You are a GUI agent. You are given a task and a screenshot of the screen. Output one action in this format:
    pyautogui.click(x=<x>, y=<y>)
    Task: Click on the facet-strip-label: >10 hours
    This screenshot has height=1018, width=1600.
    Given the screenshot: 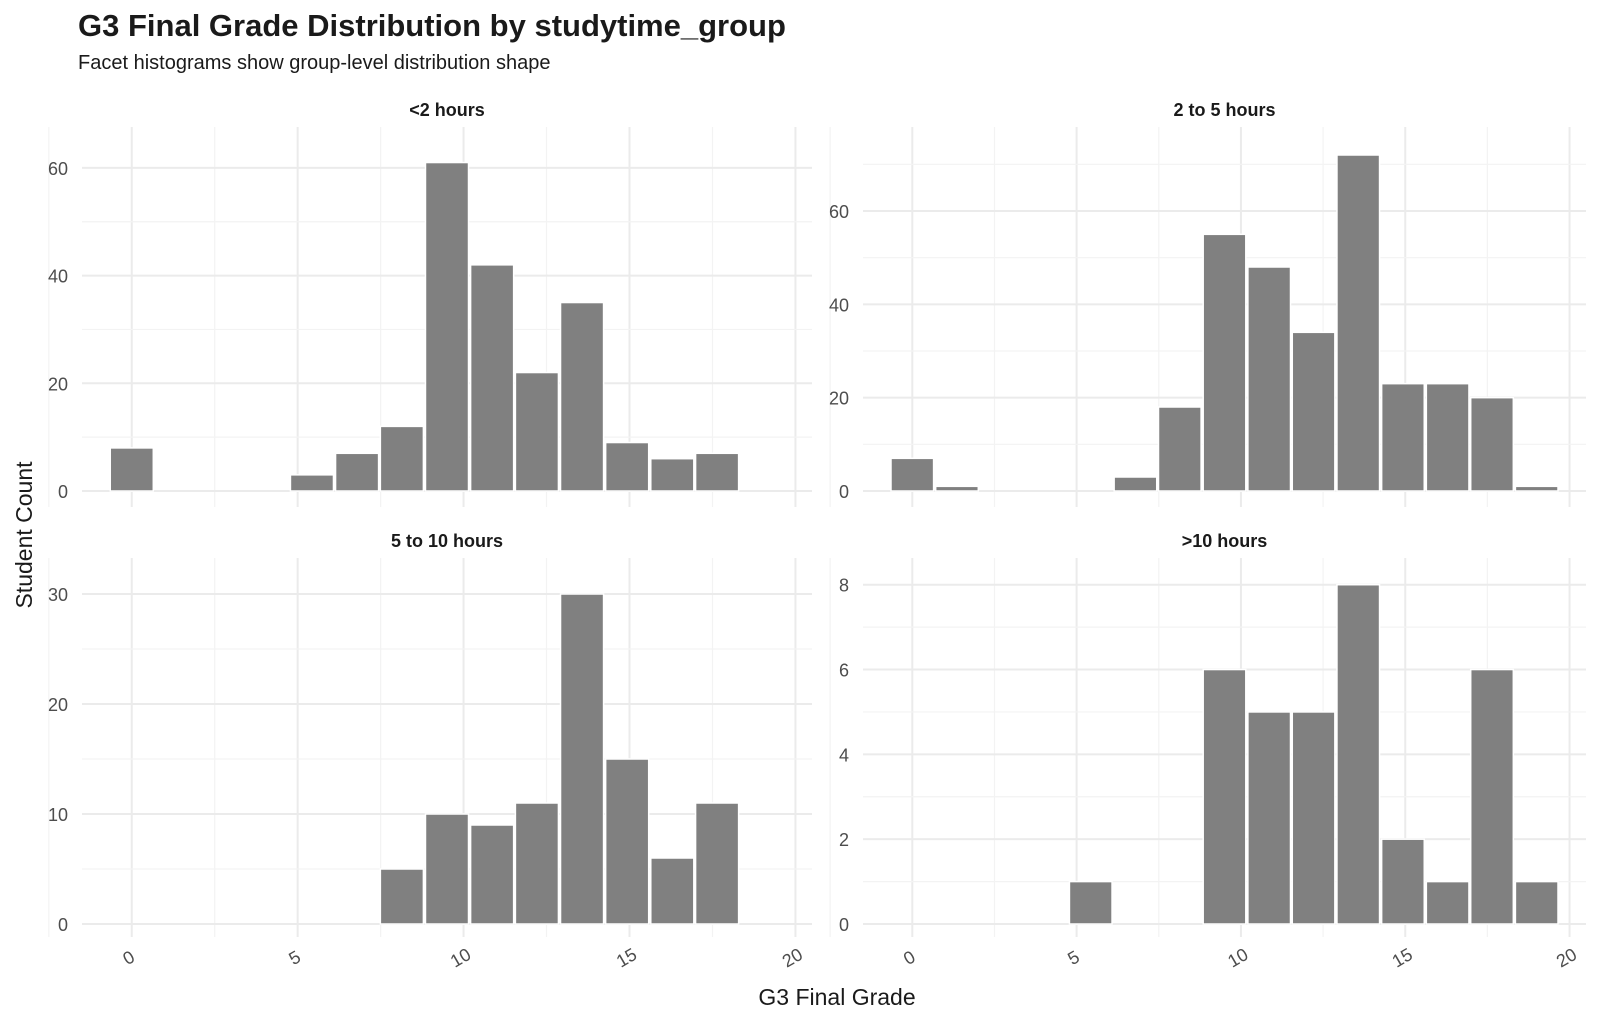 What is the action you would take?
    pyautogui.click(x=1225, y=541)
    